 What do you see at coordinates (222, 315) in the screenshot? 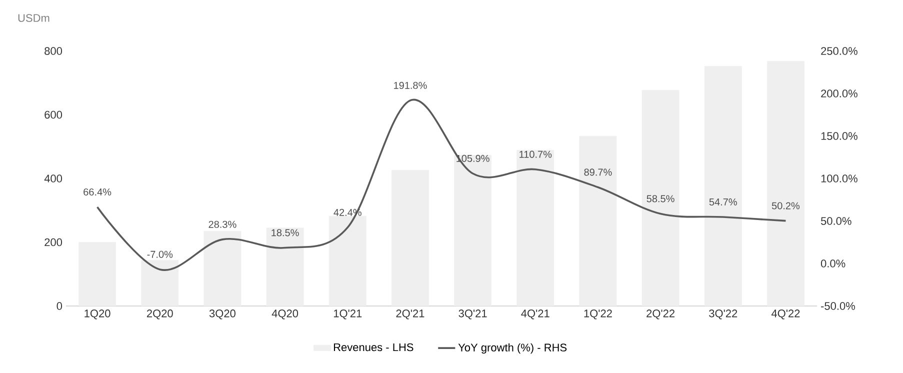
I see `x-tick-label: 3Q20` at bounding box center [222, 315].